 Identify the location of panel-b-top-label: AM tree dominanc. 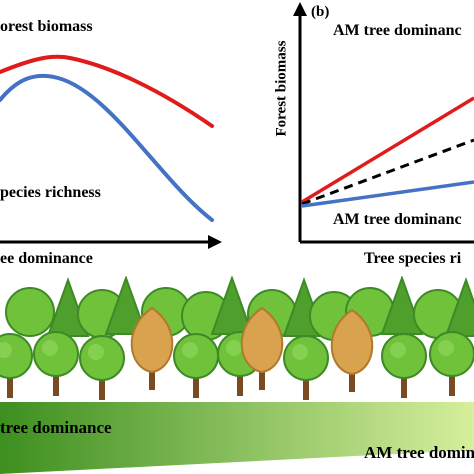
(397, 30).